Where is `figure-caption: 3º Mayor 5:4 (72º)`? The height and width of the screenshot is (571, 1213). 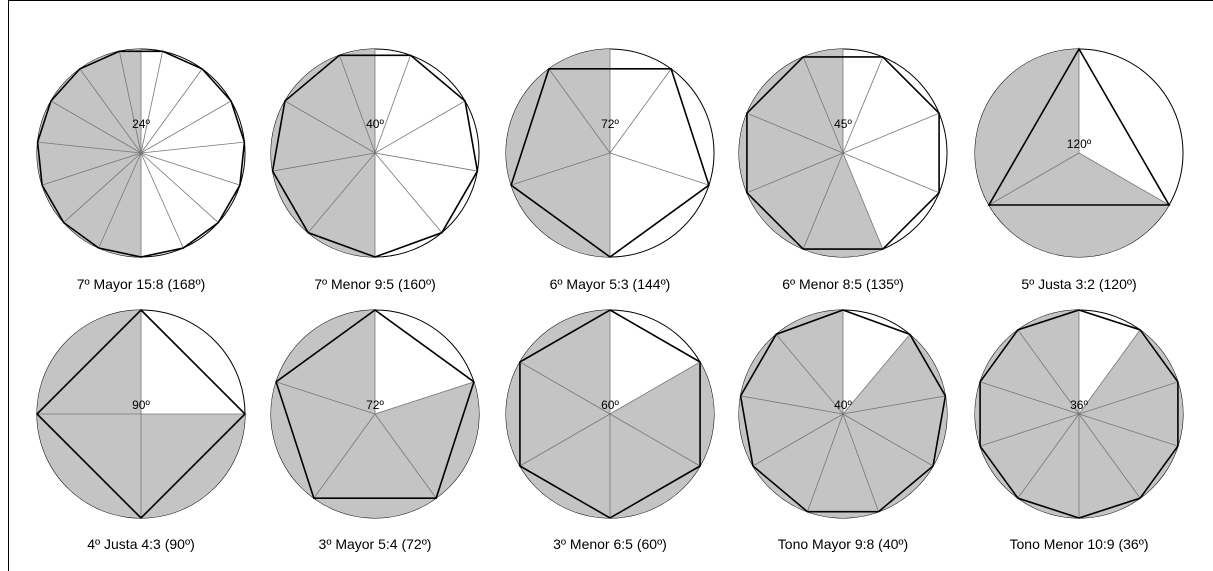
figure-caption: 3º Mayor 5:4 (72º) is located at coordinates (375, 544).